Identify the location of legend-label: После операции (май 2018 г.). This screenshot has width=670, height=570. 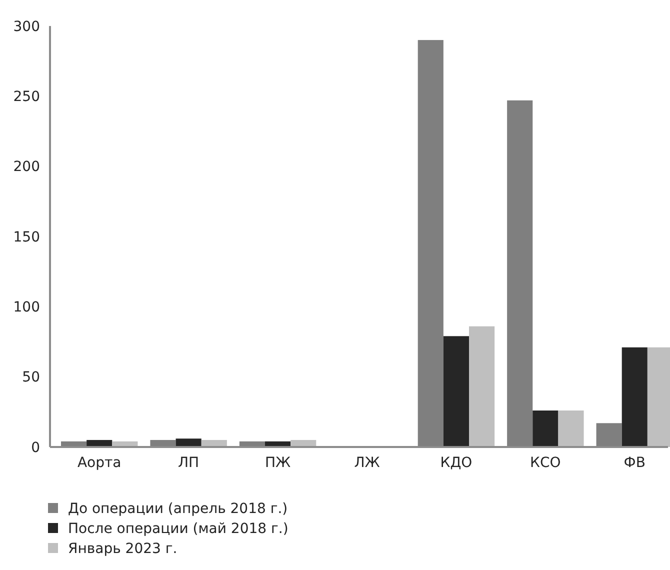
(178, 528).